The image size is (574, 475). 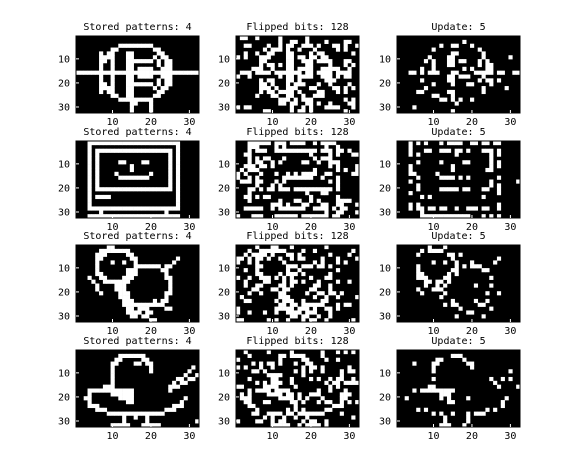 What do you see at coordinates (385, 373) in the screenshot?
I see `y-tick-label: 10` at bounding box center [385, 373].